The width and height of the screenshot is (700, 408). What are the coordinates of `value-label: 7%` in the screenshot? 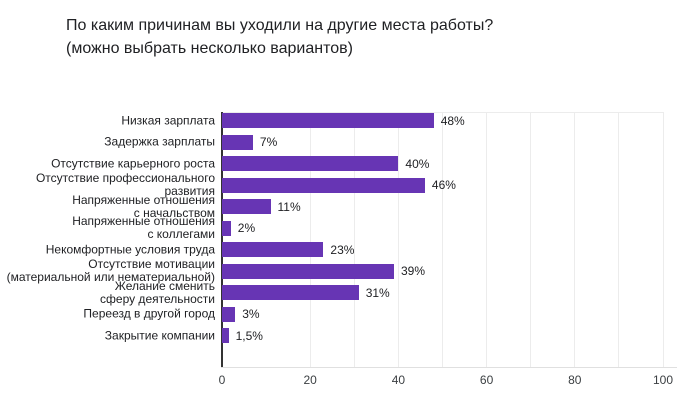 It's located at (268, 142).